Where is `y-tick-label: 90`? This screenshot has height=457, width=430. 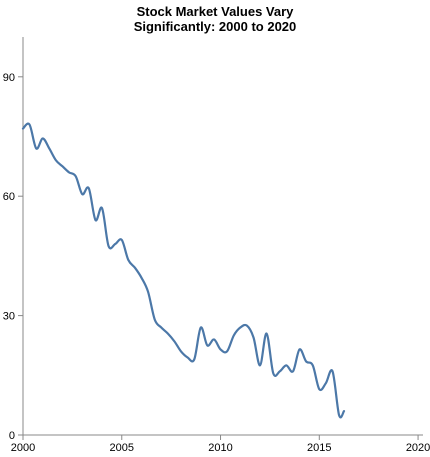 y-tick-label: 90 is located at coordinates (9, 78).